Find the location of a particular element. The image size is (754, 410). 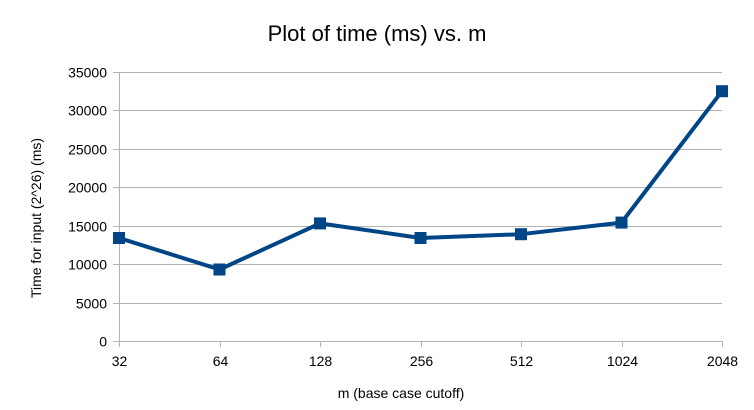

x-tick-label: 1024 is located at coordinates (622, 361).